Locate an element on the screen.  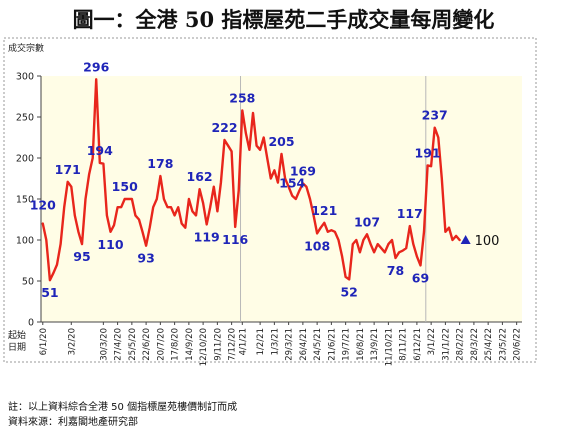
x-tick-label: 28/2/22 is located at coordinates (461, 344).